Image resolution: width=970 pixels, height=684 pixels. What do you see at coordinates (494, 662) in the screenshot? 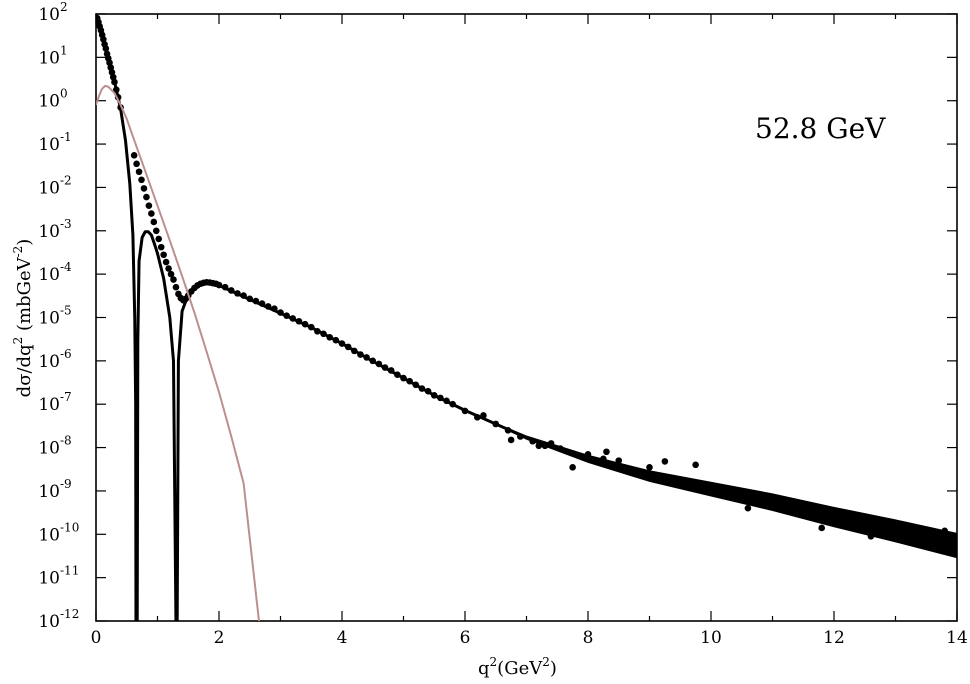
I see `x-axis-title-sup: 2` at bounding box center [494, 662].